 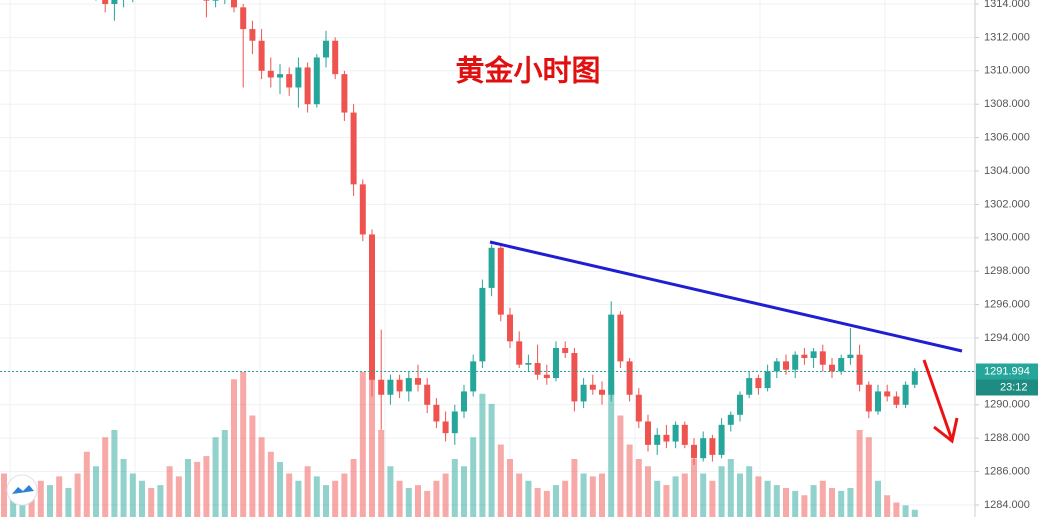 I want to click on y-tick-label: 1290.000, so click(x=1007, y=405).